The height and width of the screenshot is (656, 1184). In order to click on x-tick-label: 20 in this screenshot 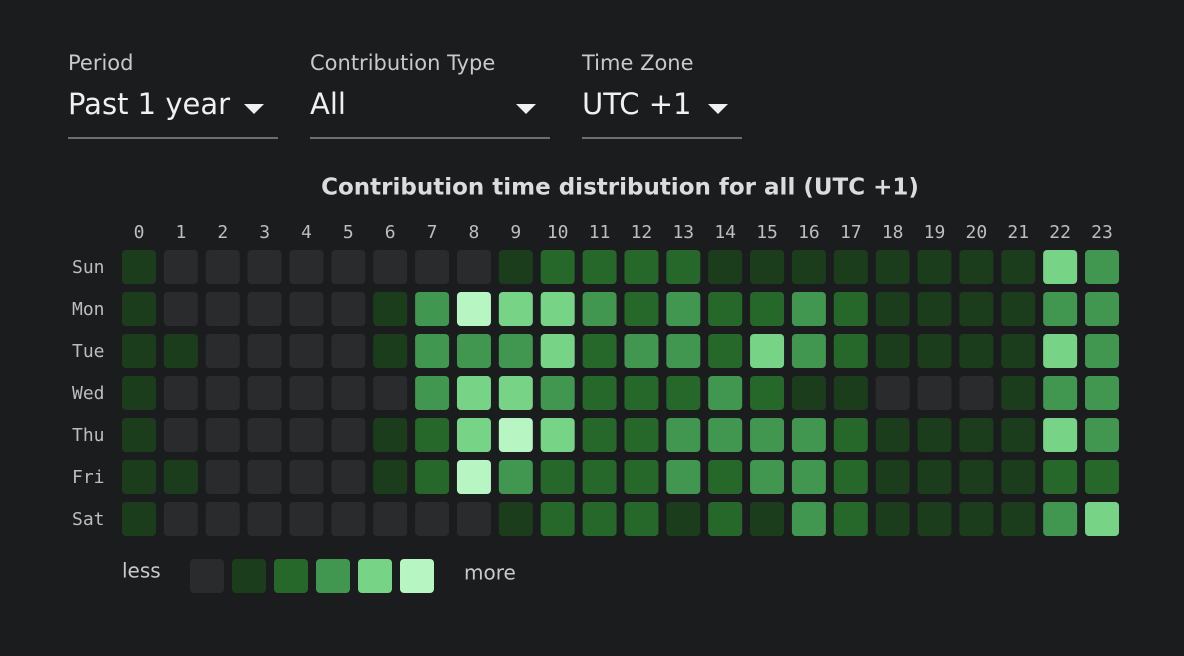, I will do `click(977, 232)`.